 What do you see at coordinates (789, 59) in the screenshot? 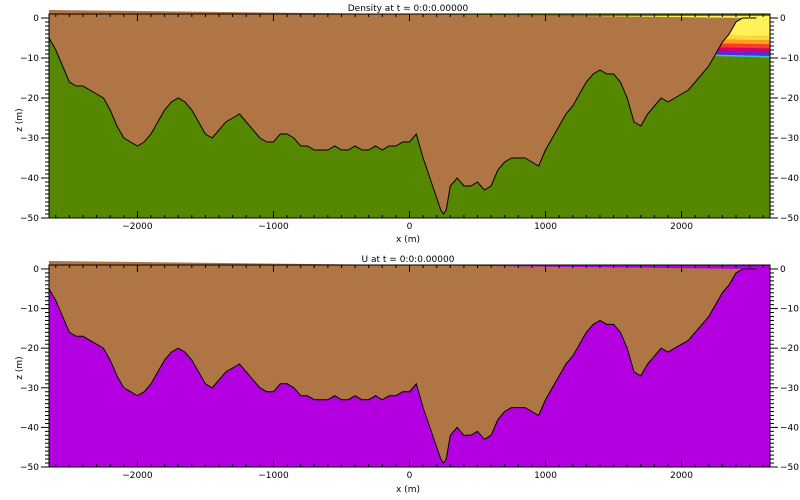
I see `density-y-tick-label-right: −10` at bounding box center [789, 59].